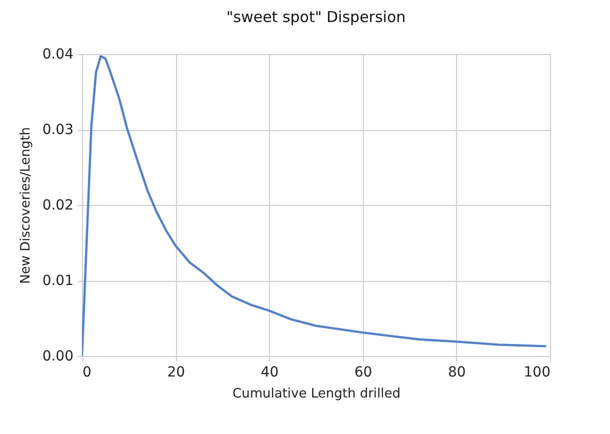  What do you see at coordinates (316, 394) in the screenshot?
I see `x-axis-title: Cumulative Length drilled` at bounding box center [316, 394].